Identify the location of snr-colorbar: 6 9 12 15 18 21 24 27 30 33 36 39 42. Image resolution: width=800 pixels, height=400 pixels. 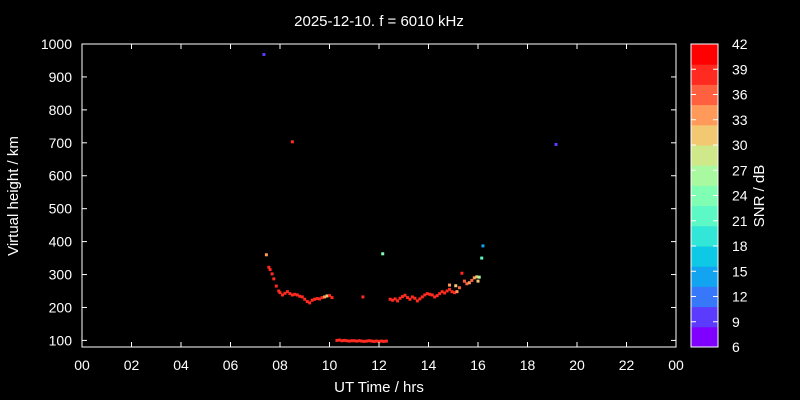
(719, 195).